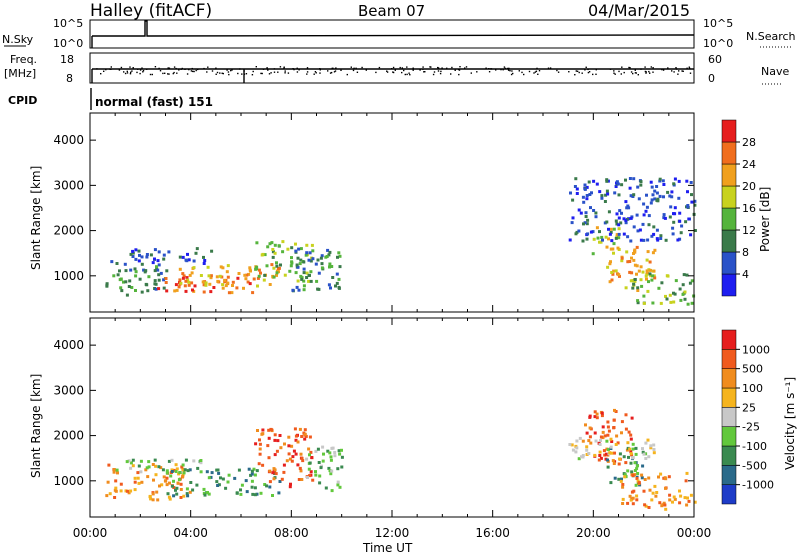  I want to click on colorbar-tick-label: 28, so click(749, 142).